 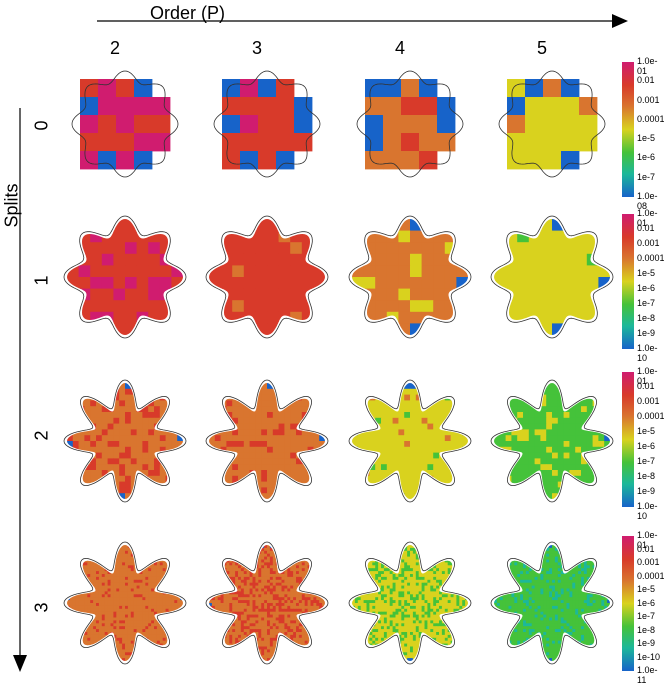 I want to click on colorbar-2-tick: 0.01, so click(x=646, y=386).